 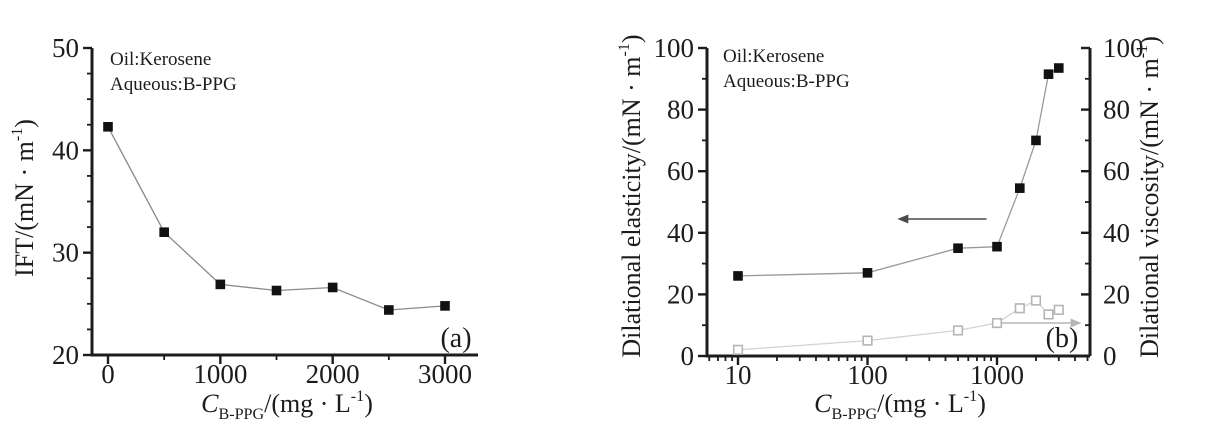 What do you see at coordinates (1116, 294) in the screenshot?
I see `right-y-tick-label: 20` at bounding box center [1116, 294].